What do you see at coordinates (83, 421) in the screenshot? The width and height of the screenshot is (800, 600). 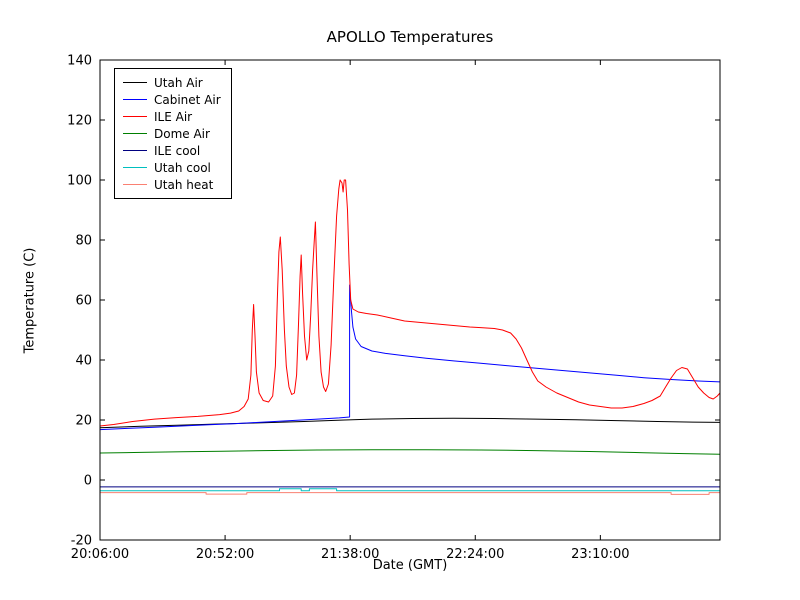 I see `y-tick-label: 20` at bounding box center [83, 421].